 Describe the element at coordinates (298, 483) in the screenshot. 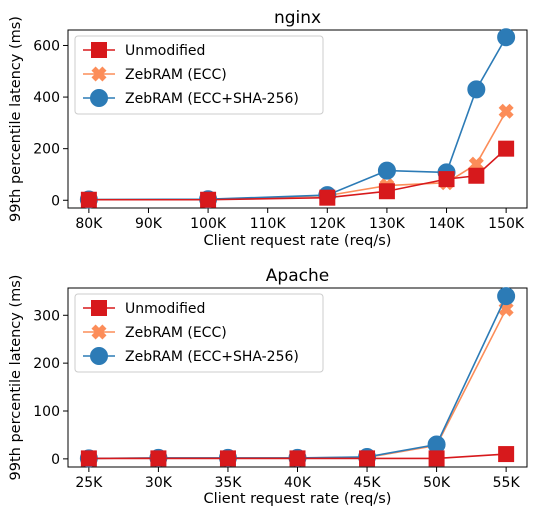

I see `x-tick-label: 40K` at that location.